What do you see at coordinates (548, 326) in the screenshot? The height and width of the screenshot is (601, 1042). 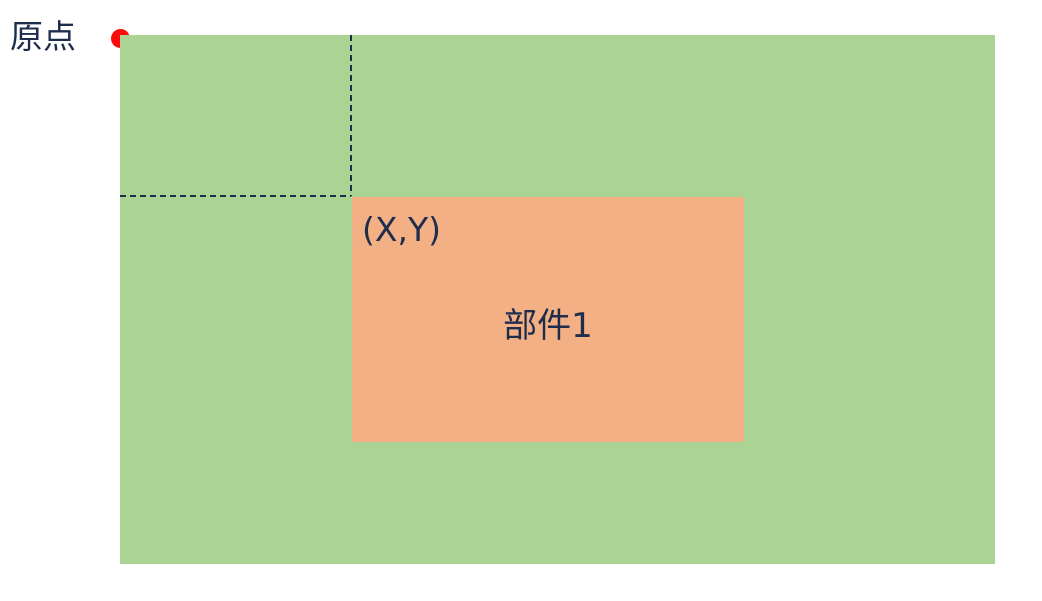 I see `widget-label: 部件1` at bounding box center [548, 326].